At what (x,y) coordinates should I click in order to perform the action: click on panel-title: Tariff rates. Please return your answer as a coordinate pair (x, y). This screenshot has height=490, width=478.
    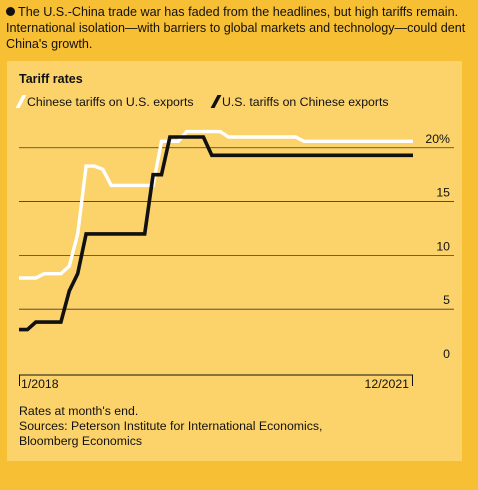
    Looking at the image, I should click on (51, 79).